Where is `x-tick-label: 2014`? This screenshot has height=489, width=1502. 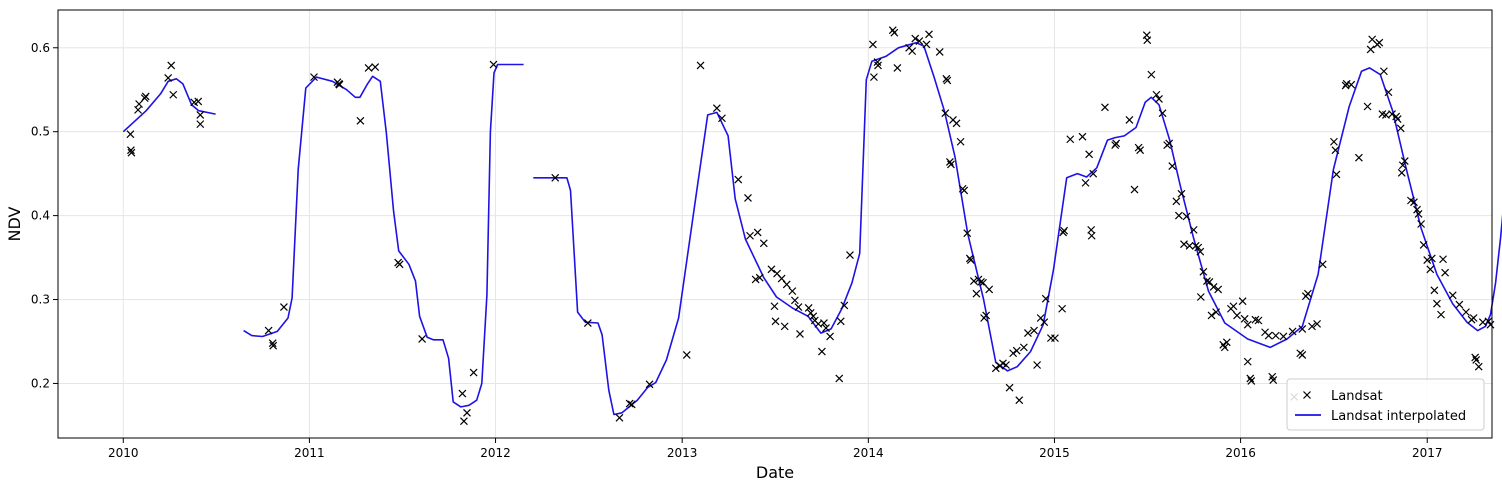
x-tick-label: 2014 is located at coordinates (868, 453).